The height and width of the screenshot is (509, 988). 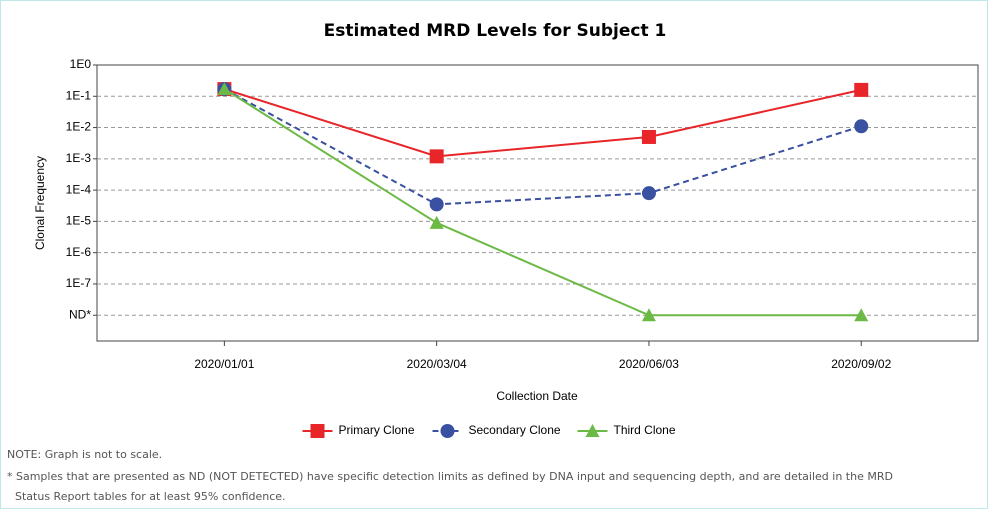 I want to click on x-tick-label: 2020/09/02, so click(x=861, y=364).